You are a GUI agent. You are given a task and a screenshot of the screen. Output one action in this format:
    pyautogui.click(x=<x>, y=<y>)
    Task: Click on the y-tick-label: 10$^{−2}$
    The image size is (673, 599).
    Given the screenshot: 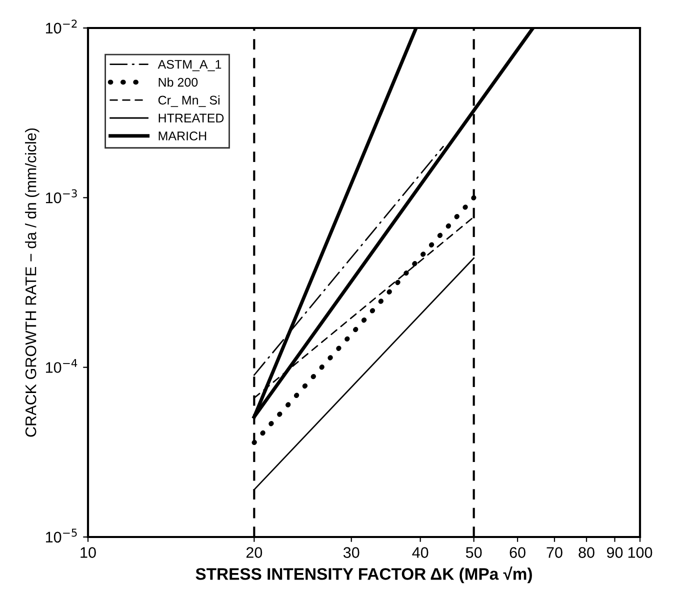 What is the action you would take?
    pyautogui.click(x=61, y=27)
    